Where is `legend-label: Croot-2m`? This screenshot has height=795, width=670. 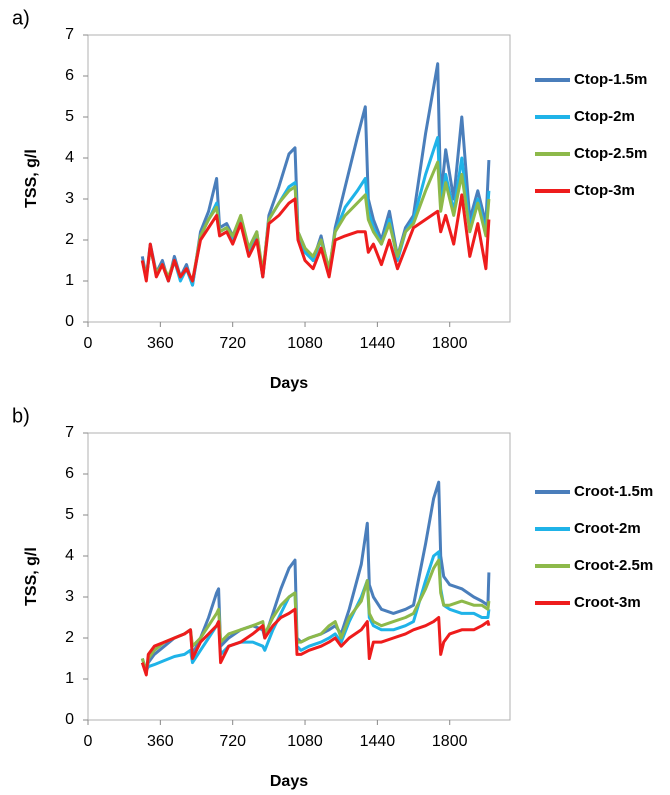
legend-label: Croot-2m is located at coordinates (607, 528).